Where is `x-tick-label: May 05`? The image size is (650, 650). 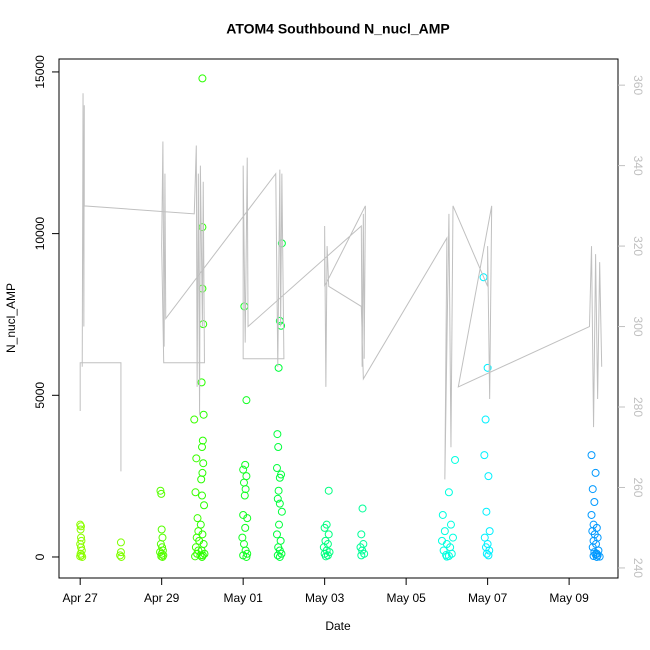 x-tick-label: May 05 is located at coordinates (406, 598).